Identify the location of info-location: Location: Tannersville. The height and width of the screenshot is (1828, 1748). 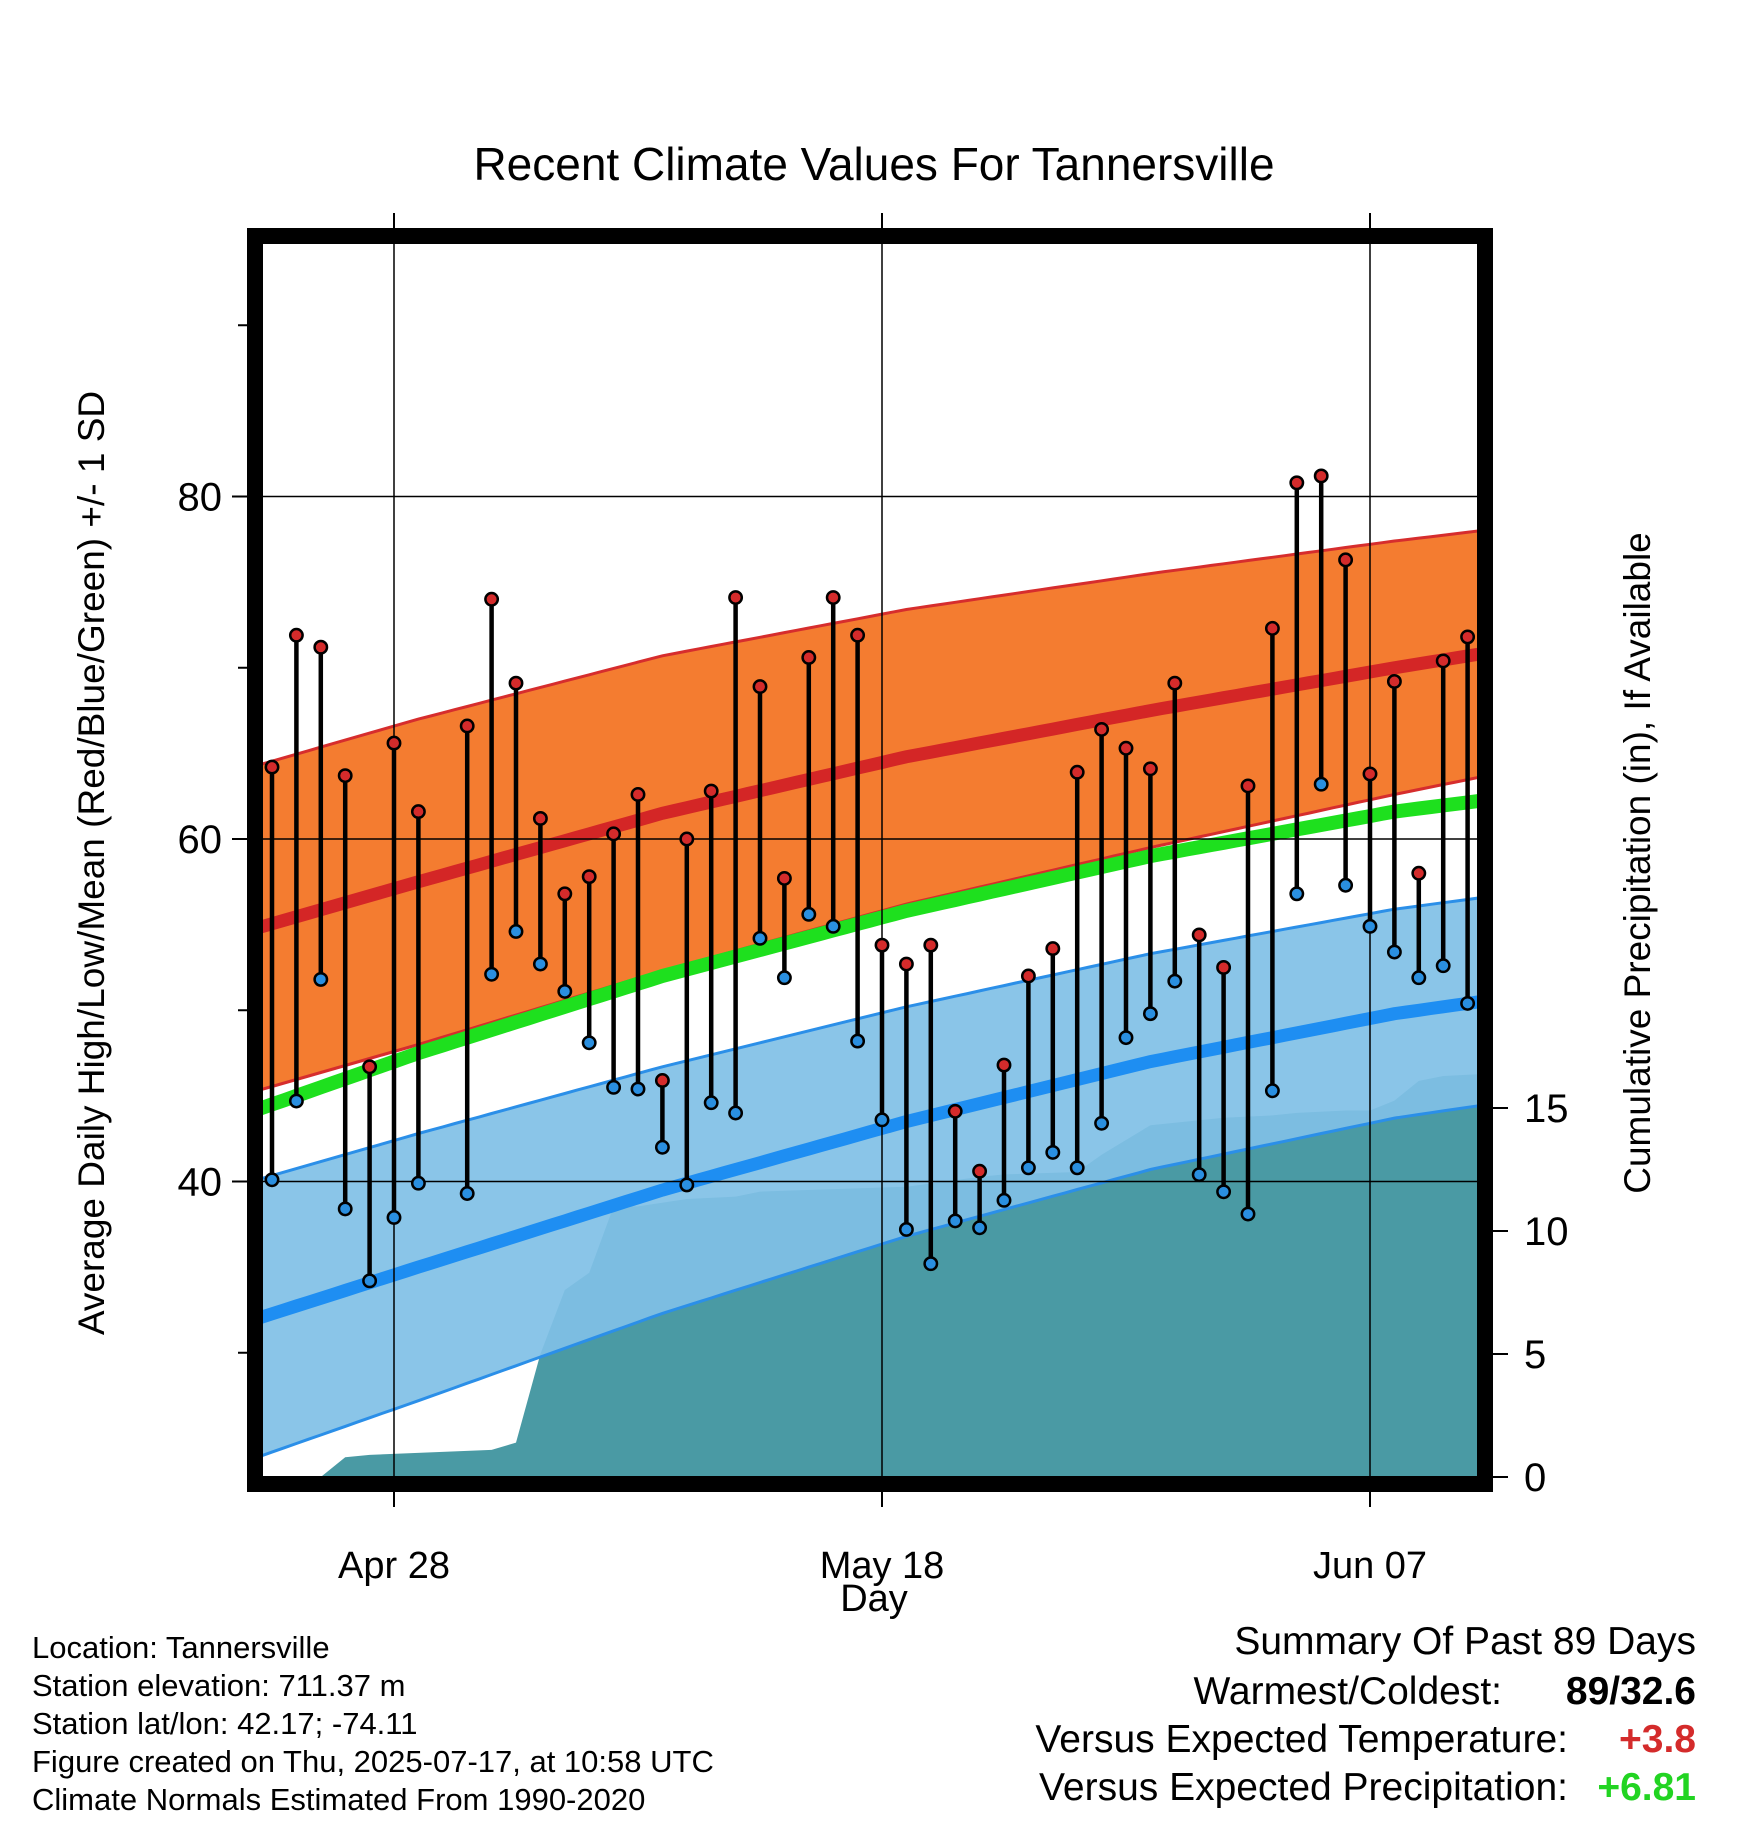
(181, 1647).